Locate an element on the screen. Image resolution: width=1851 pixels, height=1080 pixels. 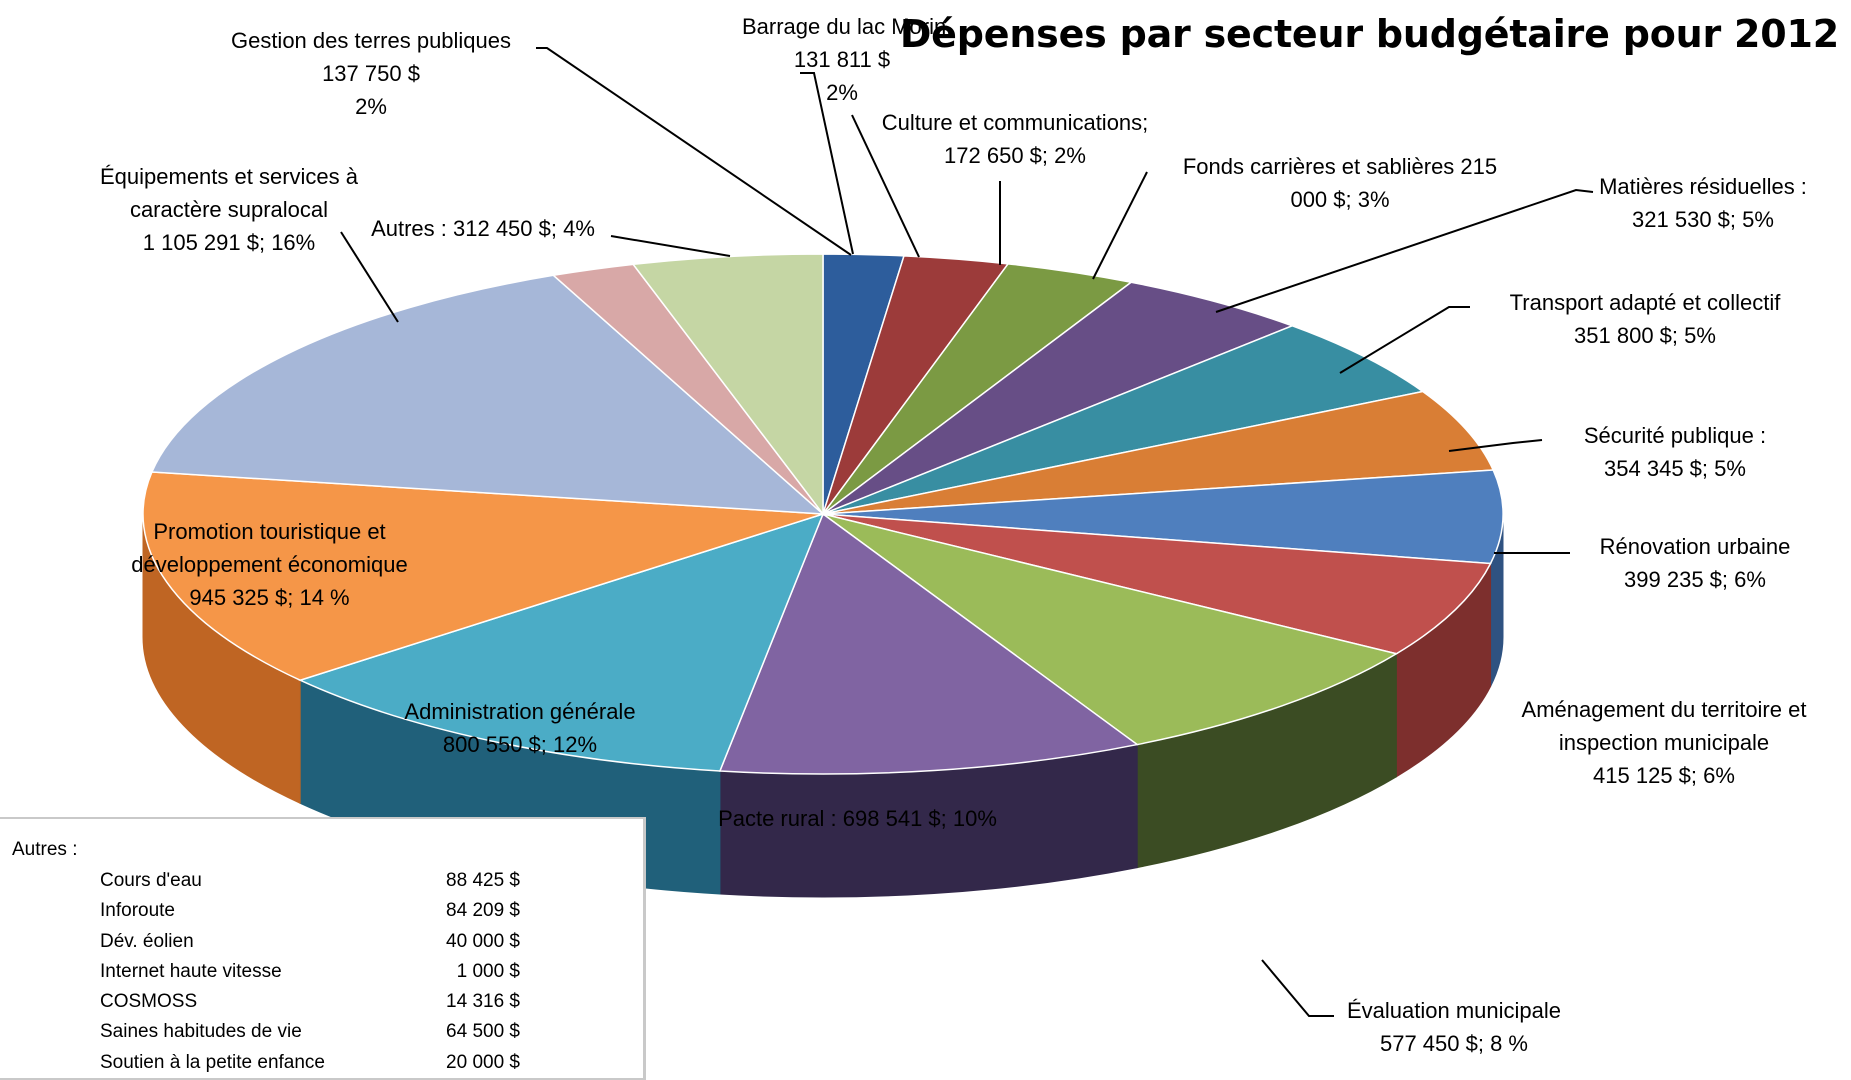
row-value: 1 000 $ is located at coordinates (488, 971).